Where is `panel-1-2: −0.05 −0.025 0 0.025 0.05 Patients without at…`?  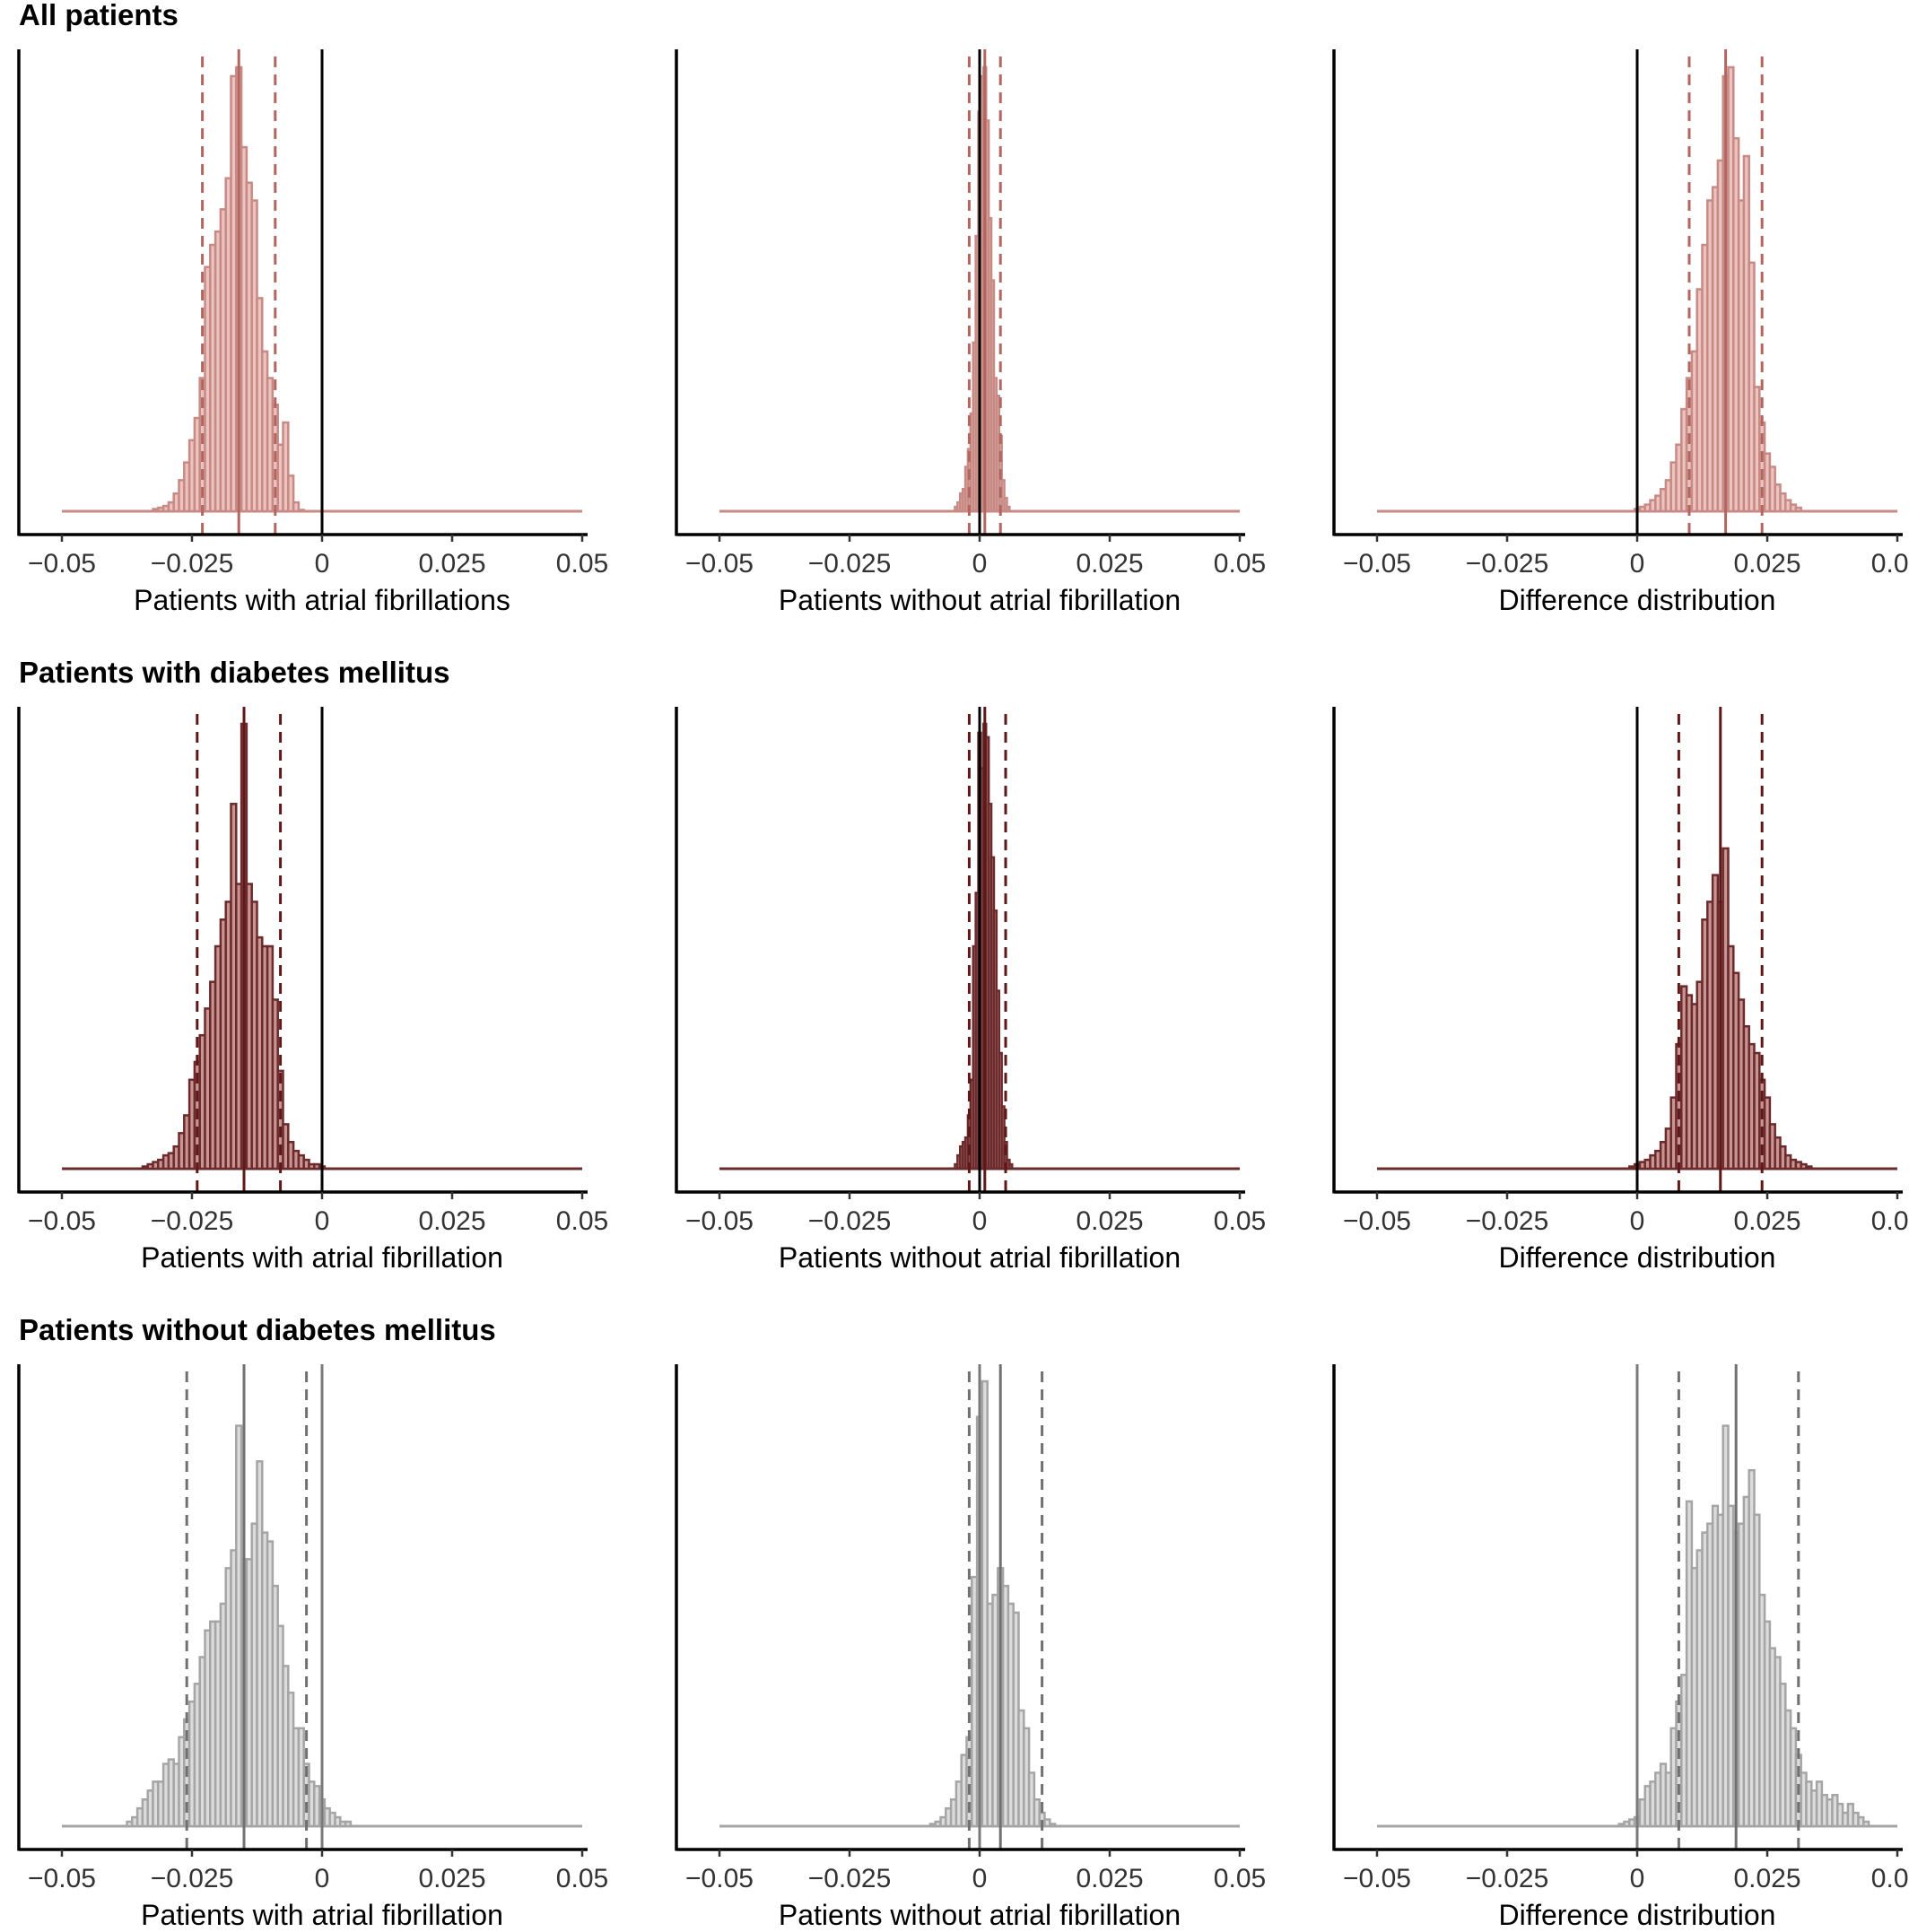 panel-1-2: −0.05 −0.025 0 0.025 0.05 Patients without at… is located at coordinates (970, 332).